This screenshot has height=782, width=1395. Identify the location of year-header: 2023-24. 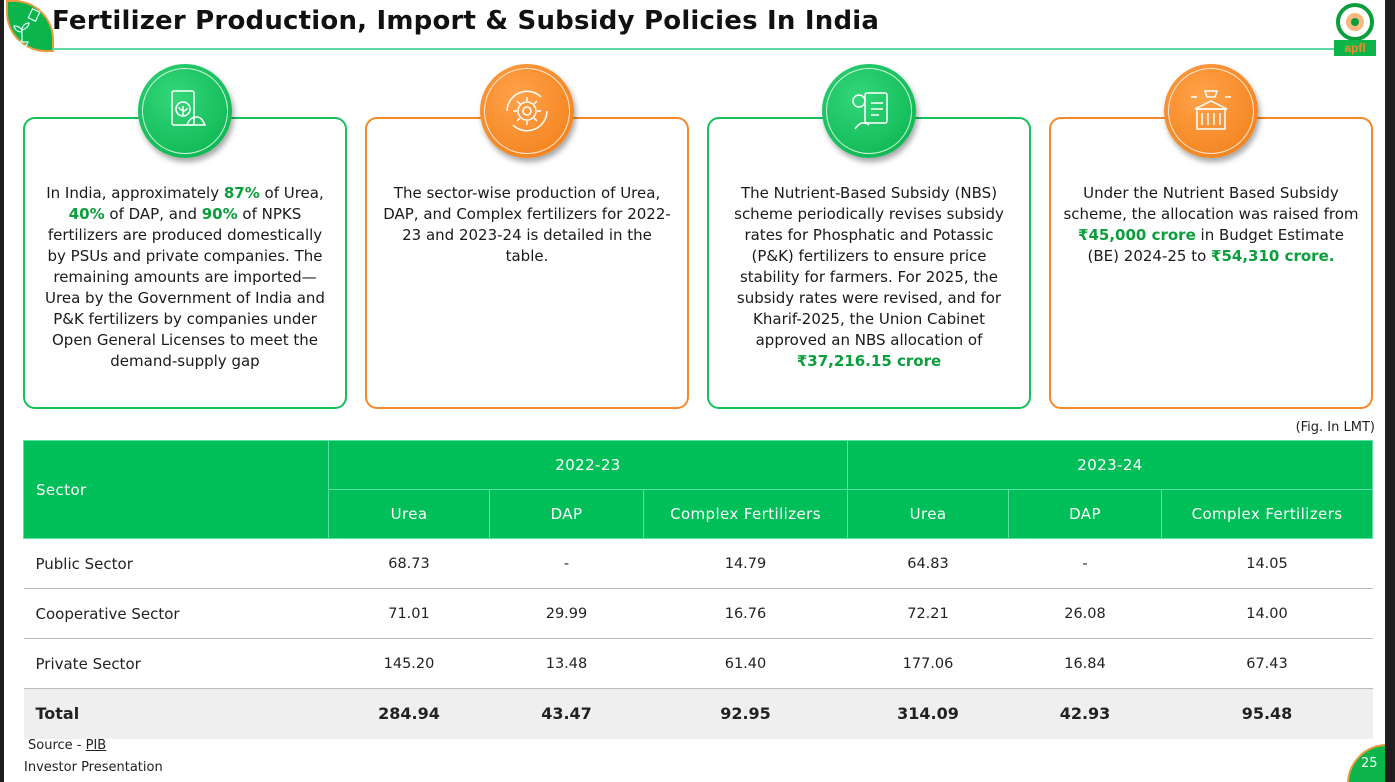
(1110, 465).